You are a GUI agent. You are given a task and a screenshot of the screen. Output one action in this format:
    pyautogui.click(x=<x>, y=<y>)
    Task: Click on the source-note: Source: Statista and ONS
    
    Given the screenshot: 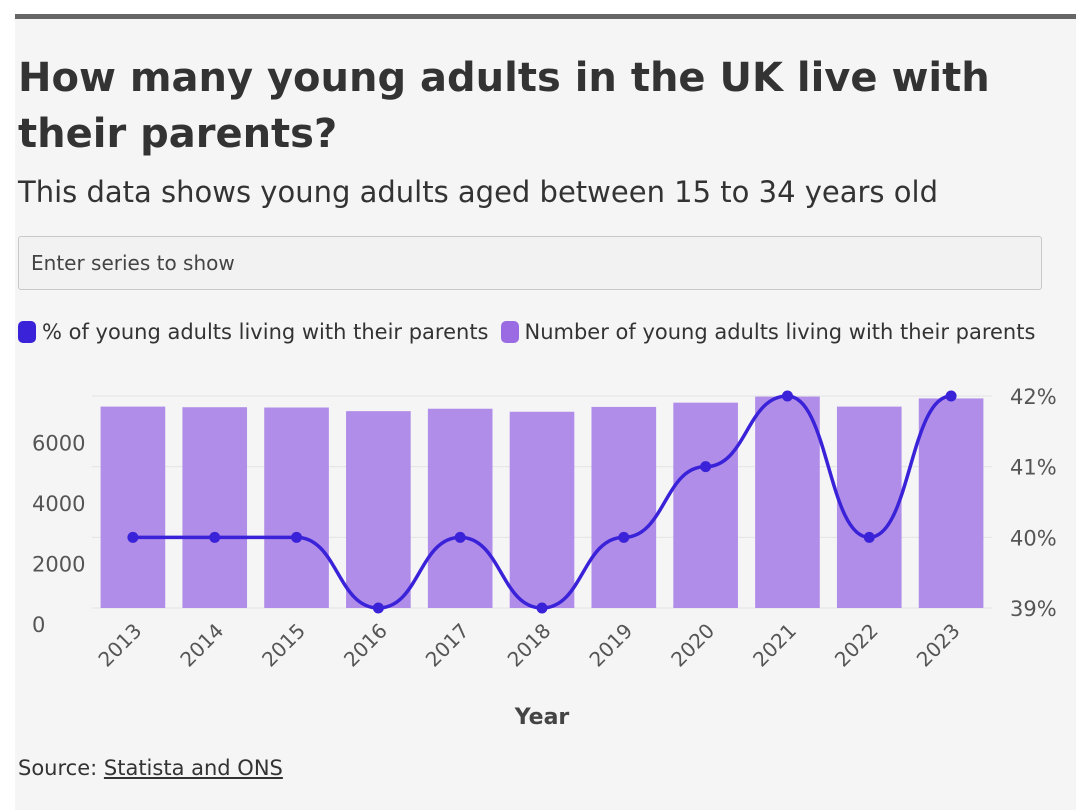 What is the action you would take?
    pyautogui.click(x=150, y=768)
    